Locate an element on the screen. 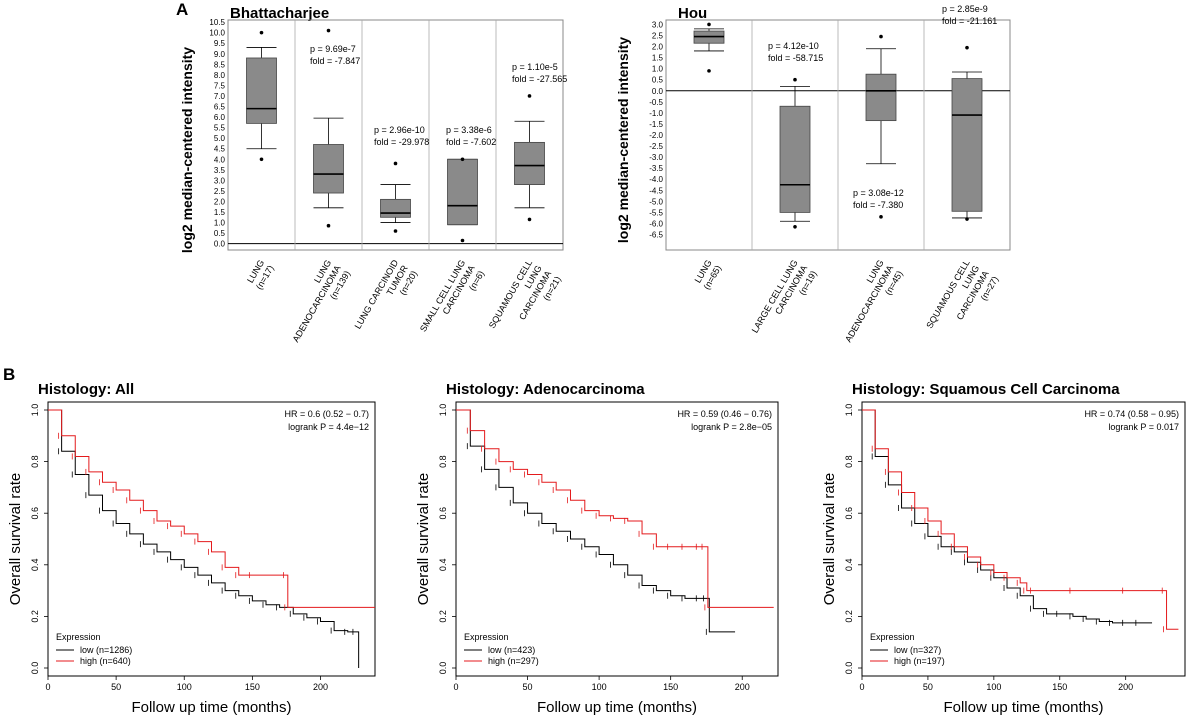 The width and height of the screenshot is (1195, 724). y-tick-label: 2.5 is located at coordinates (220, 191).